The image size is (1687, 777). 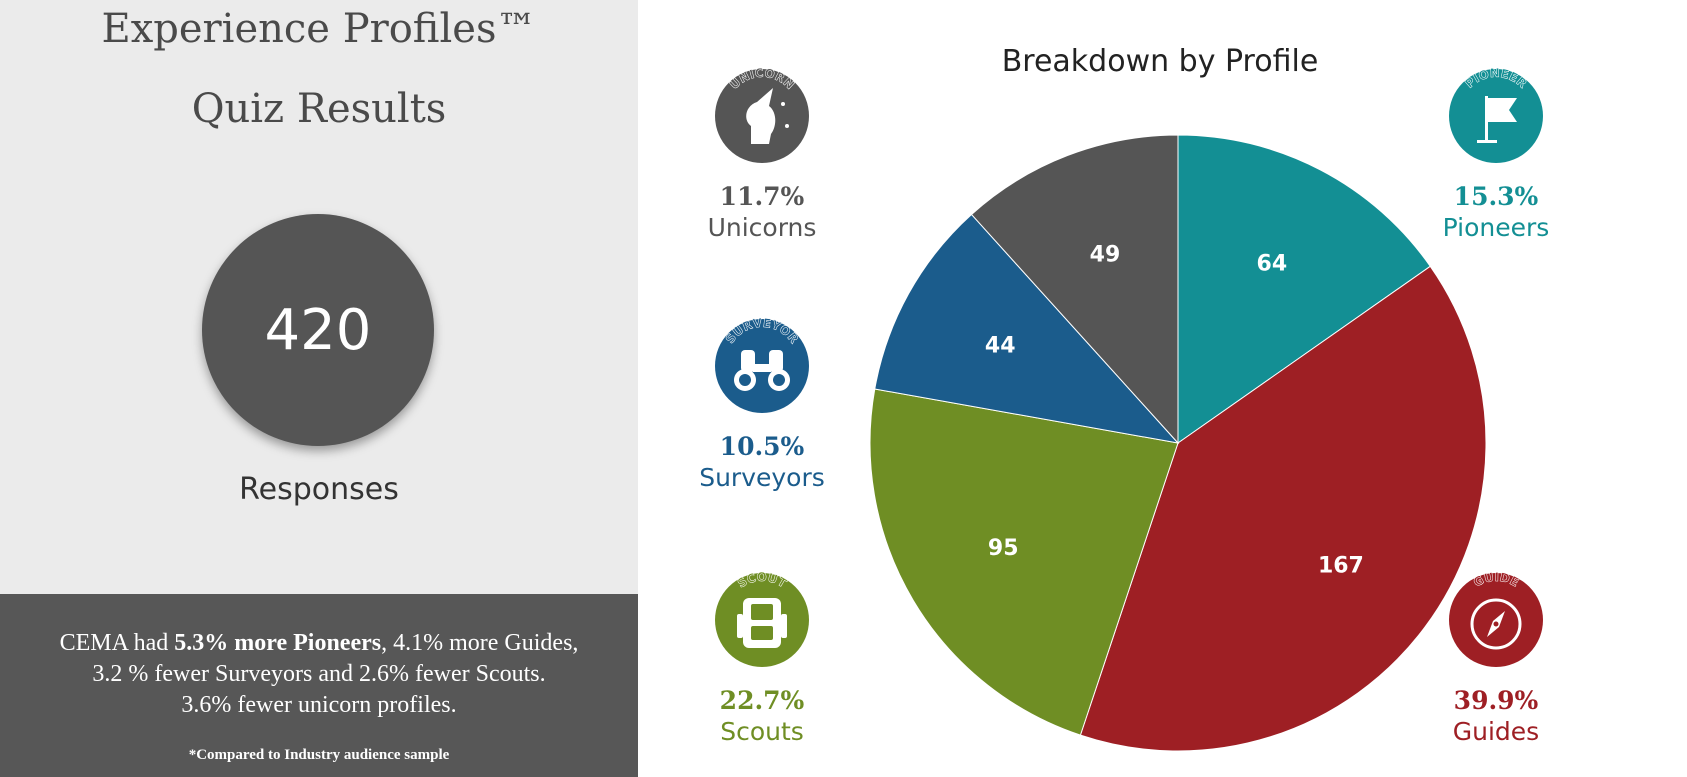 I want to click on note-highlight: 5.3% more Pioneers, so click(x=278, y=643).